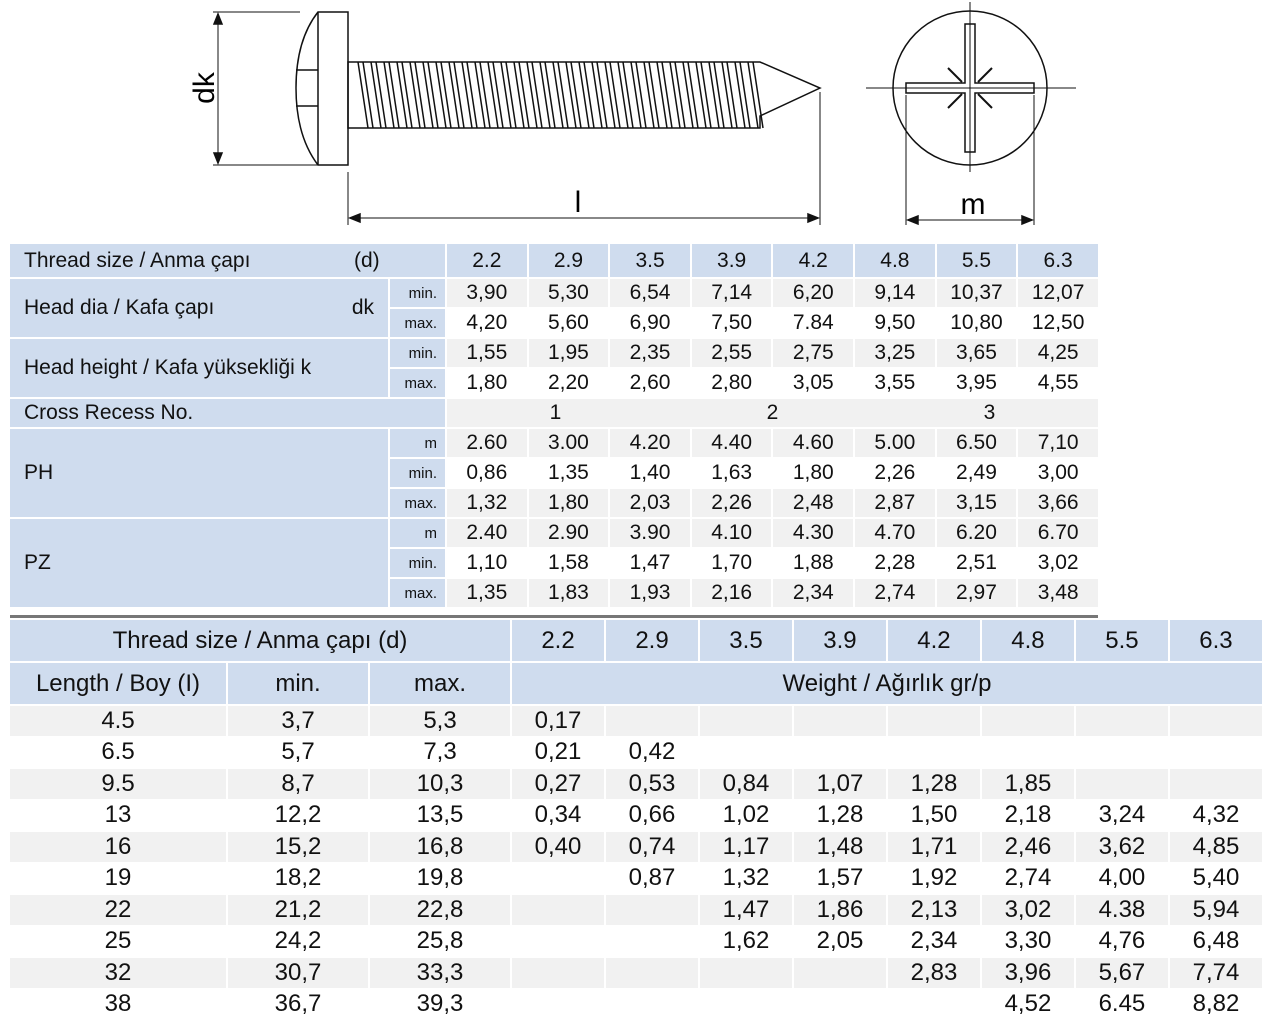  I want to click on value-cell: 2,51, so click(976, 563).